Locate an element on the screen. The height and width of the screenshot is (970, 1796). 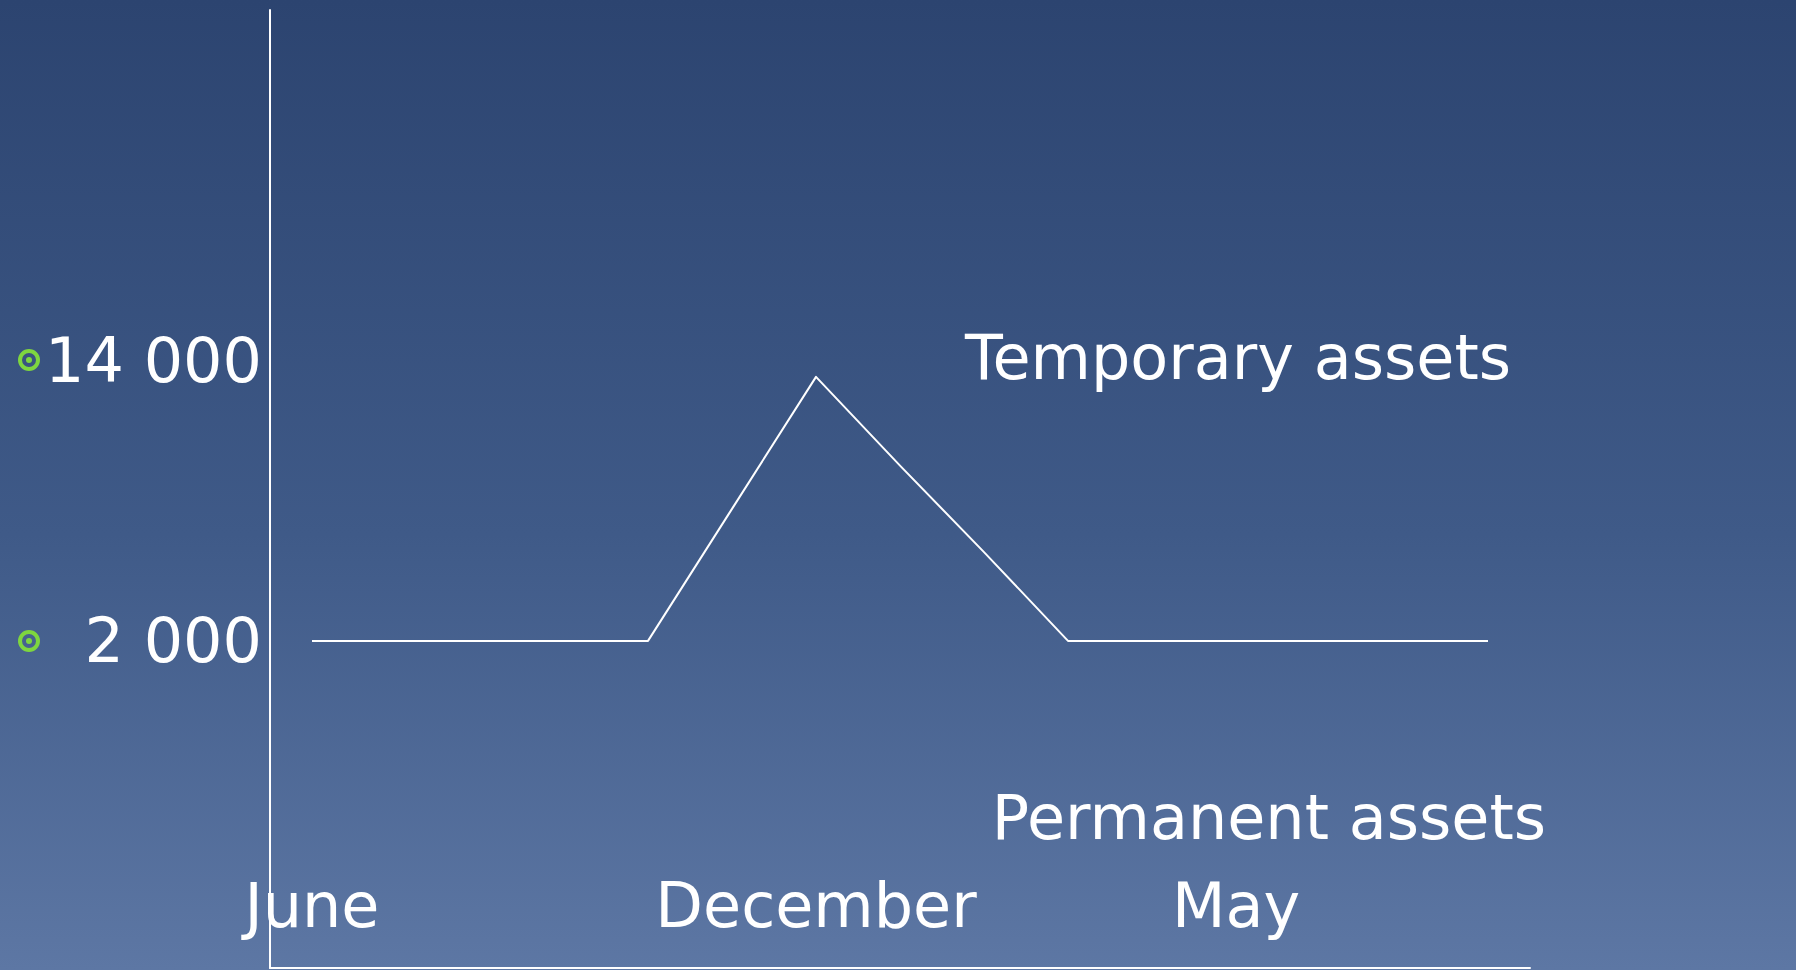
annotation: Temporary assets is located at coordinates (1237, 357).